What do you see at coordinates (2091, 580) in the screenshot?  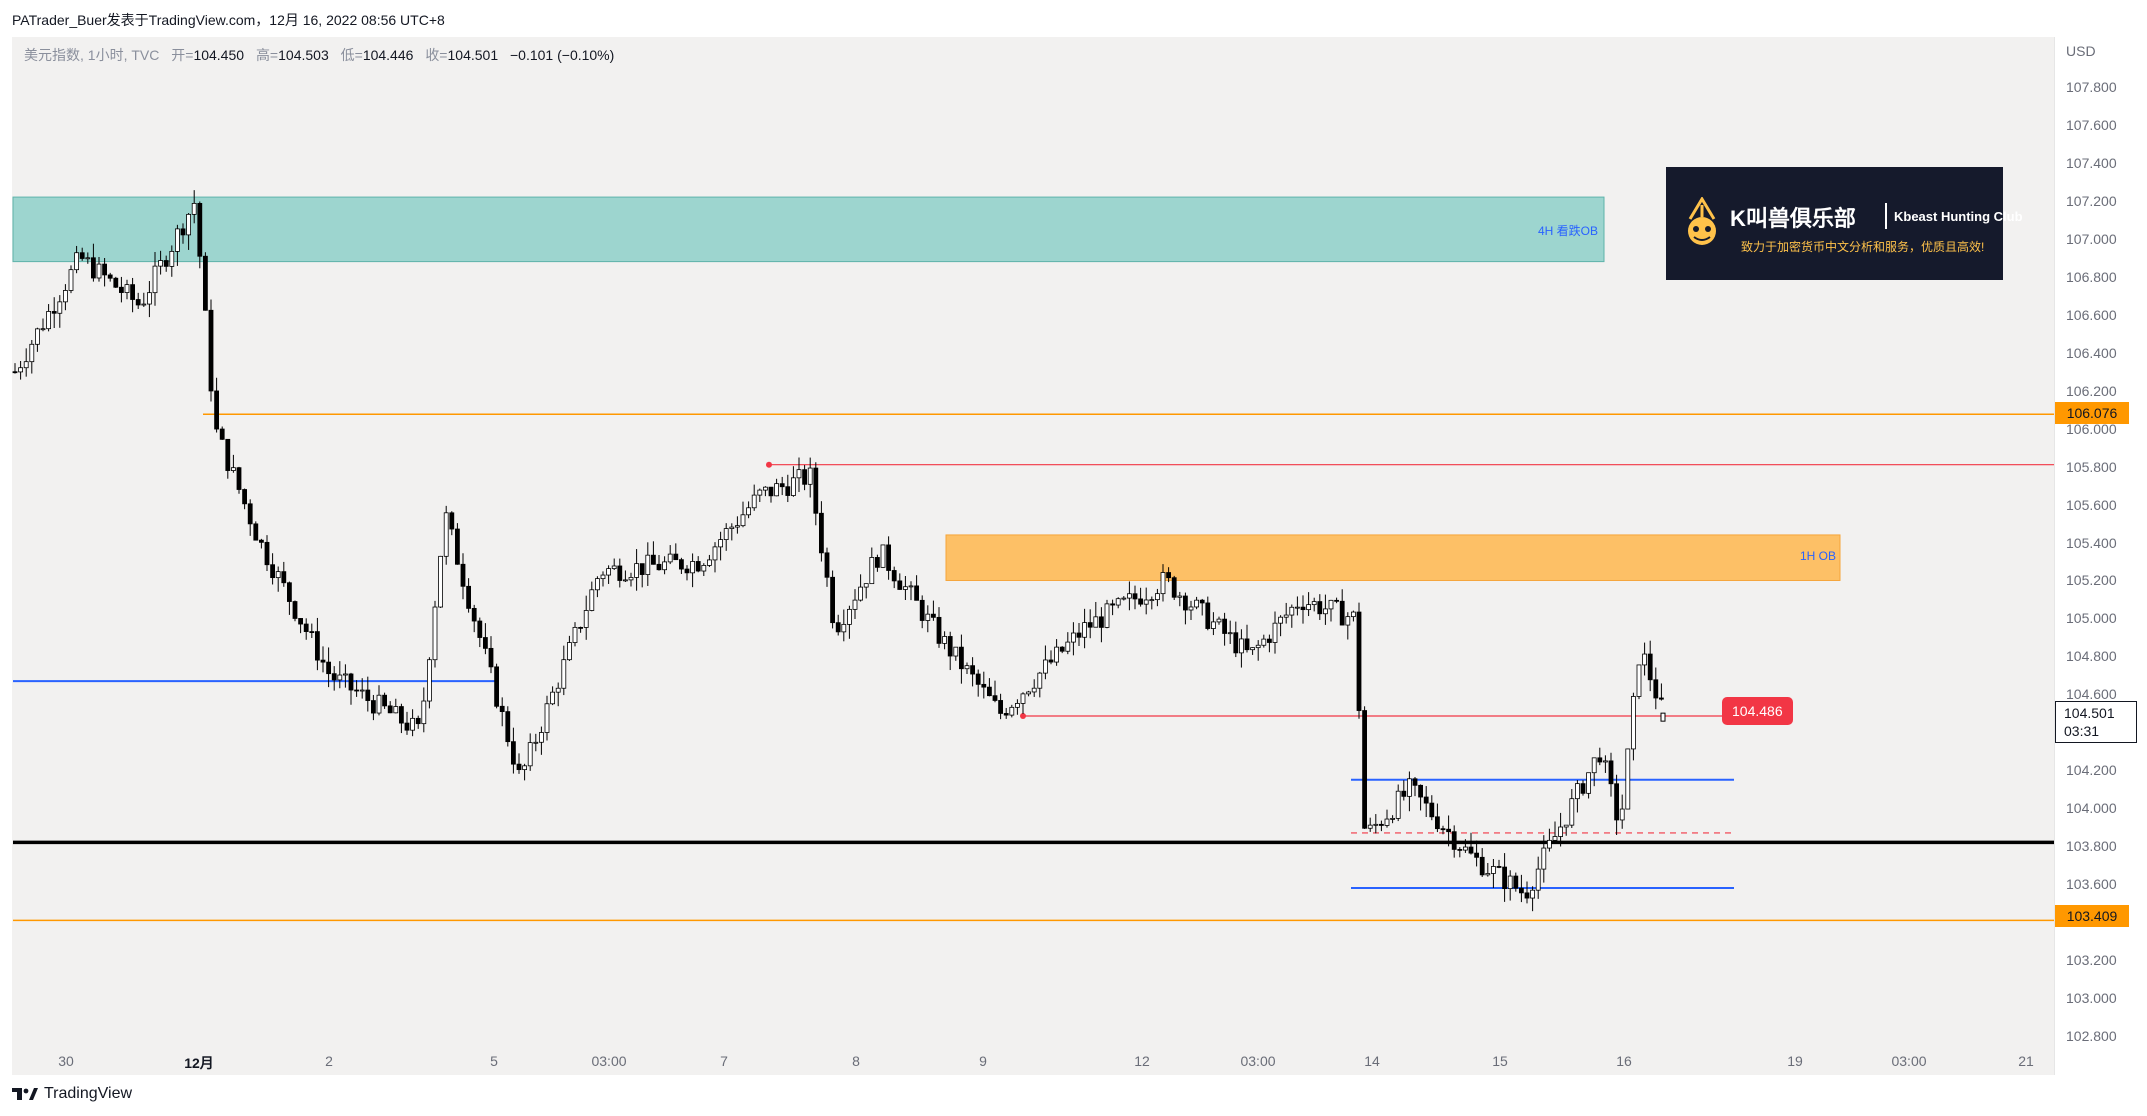 I see `price-scale-tick: 105.200` at bounding box center [2091, 580].